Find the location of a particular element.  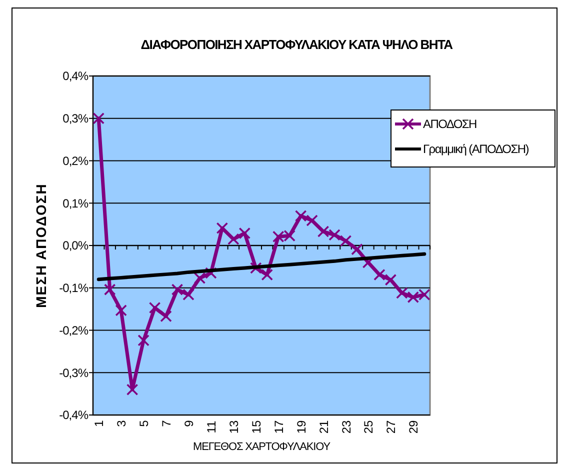

y-tick-label: 0,1% is located at coordinates (75, 203).